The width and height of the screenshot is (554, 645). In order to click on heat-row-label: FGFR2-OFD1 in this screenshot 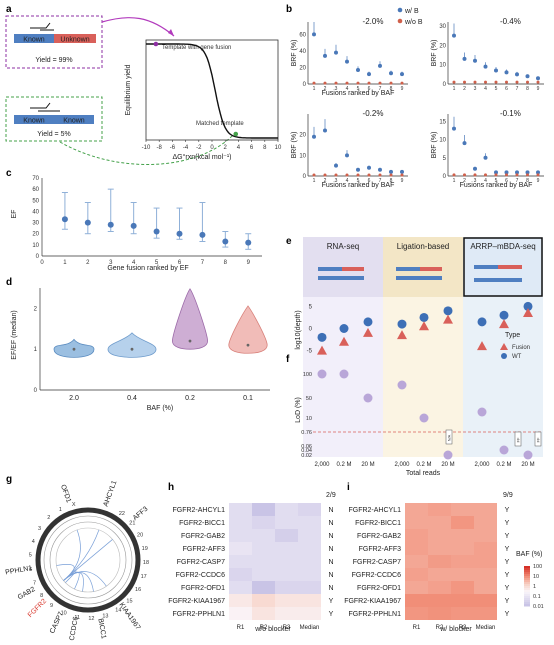, I will do `click(203, 588)`.